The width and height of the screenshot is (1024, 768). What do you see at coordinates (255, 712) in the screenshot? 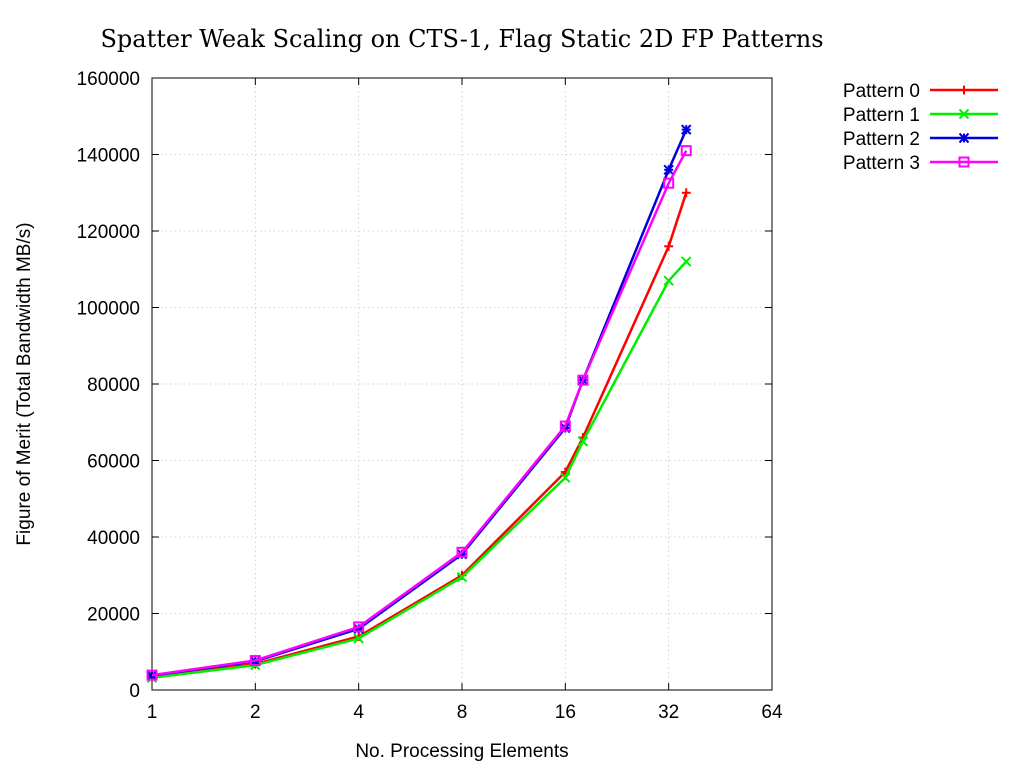
I see `x-tick-label: 2` at bounding box center [255, 712].